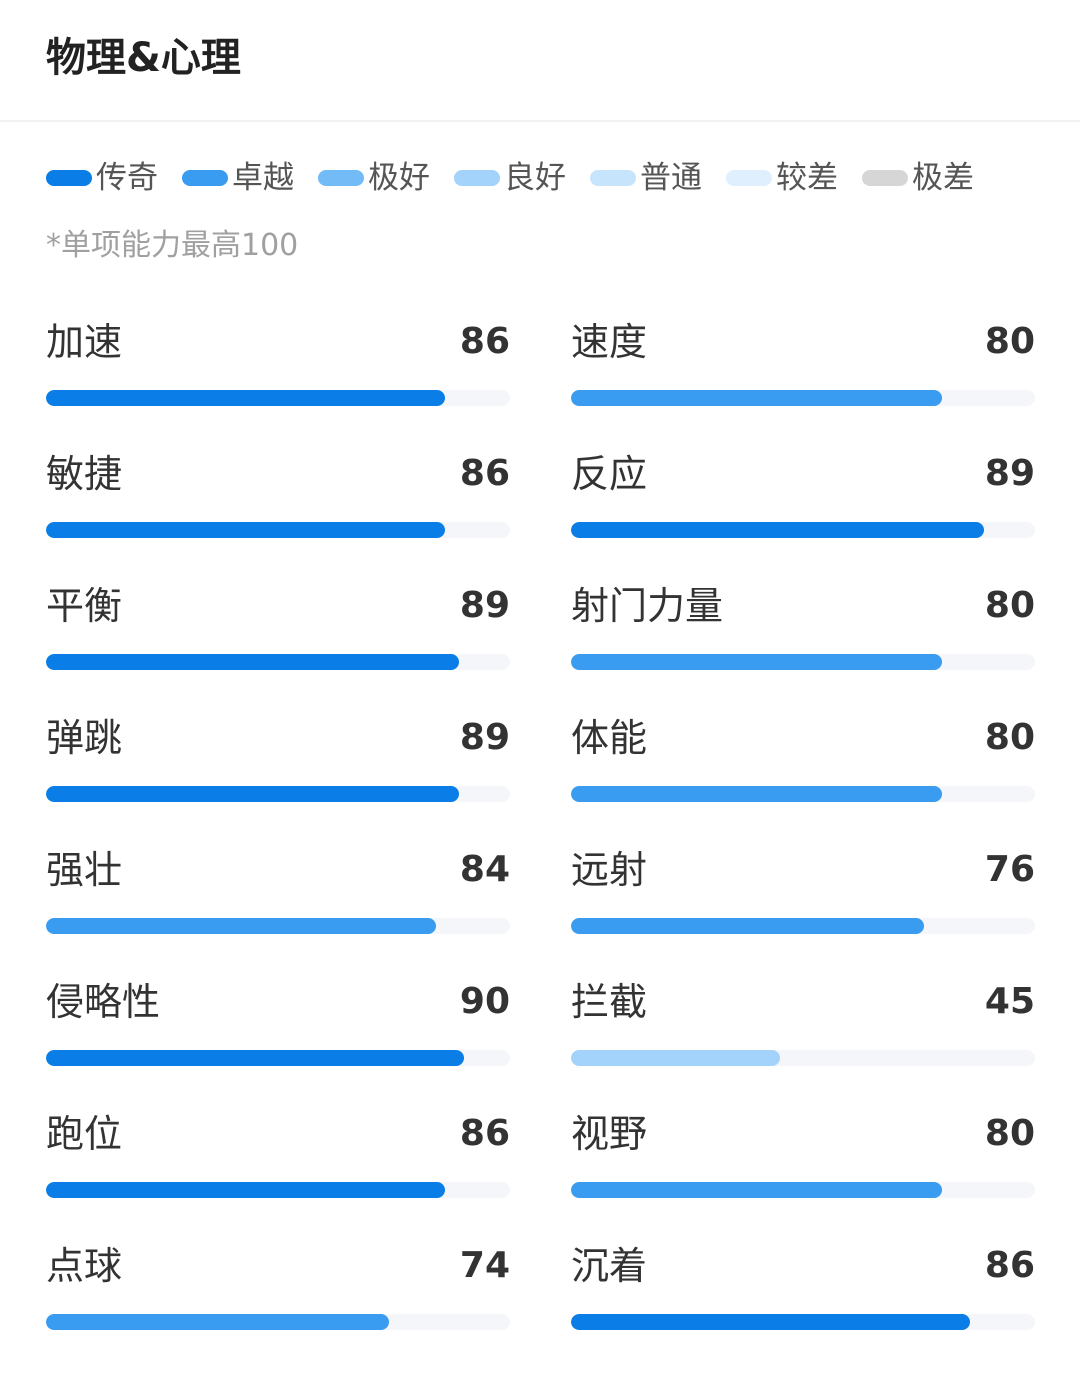  What do you see at coordinates (803, 504) in the screenshot?
I see `attribute-row: 反应 89` at bounding box center [803, 504].